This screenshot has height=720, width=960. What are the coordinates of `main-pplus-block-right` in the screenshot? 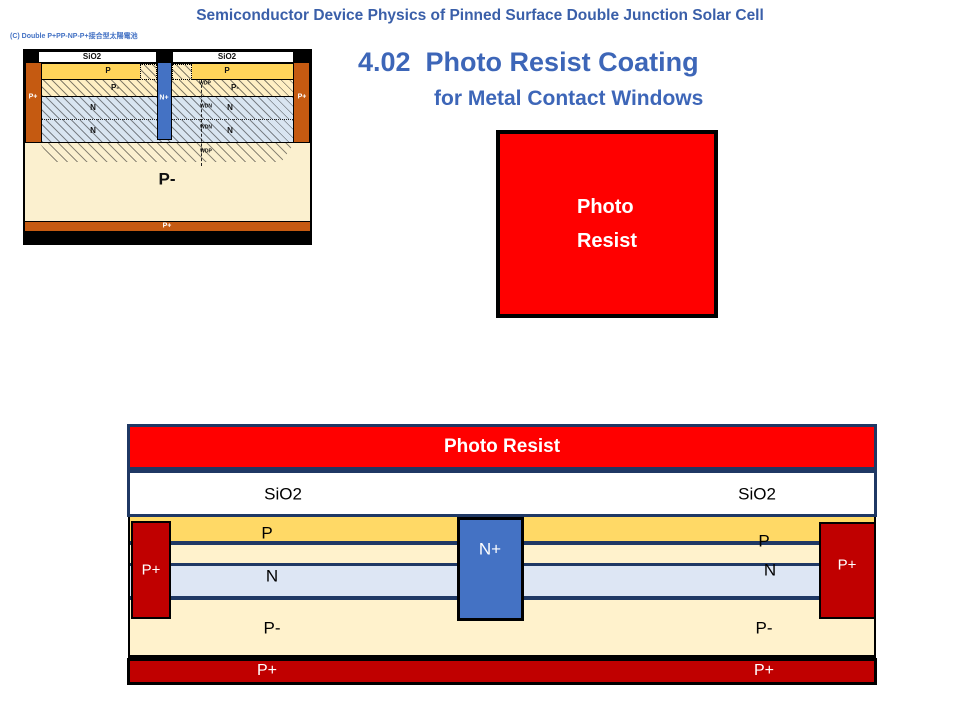 It's located at (847, 570).